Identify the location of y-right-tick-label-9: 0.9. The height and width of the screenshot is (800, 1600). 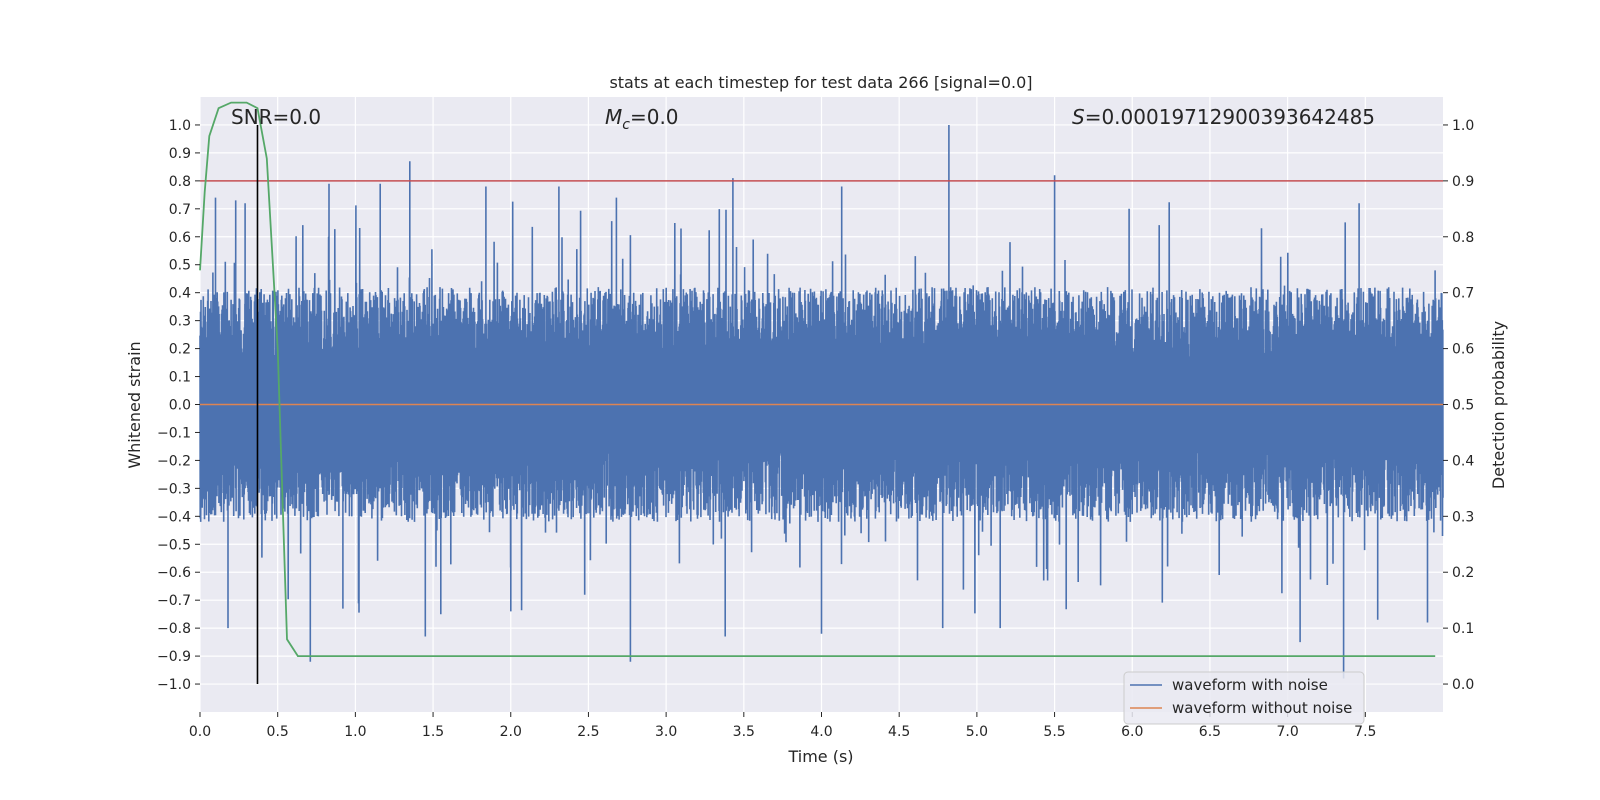
(1463, 182).